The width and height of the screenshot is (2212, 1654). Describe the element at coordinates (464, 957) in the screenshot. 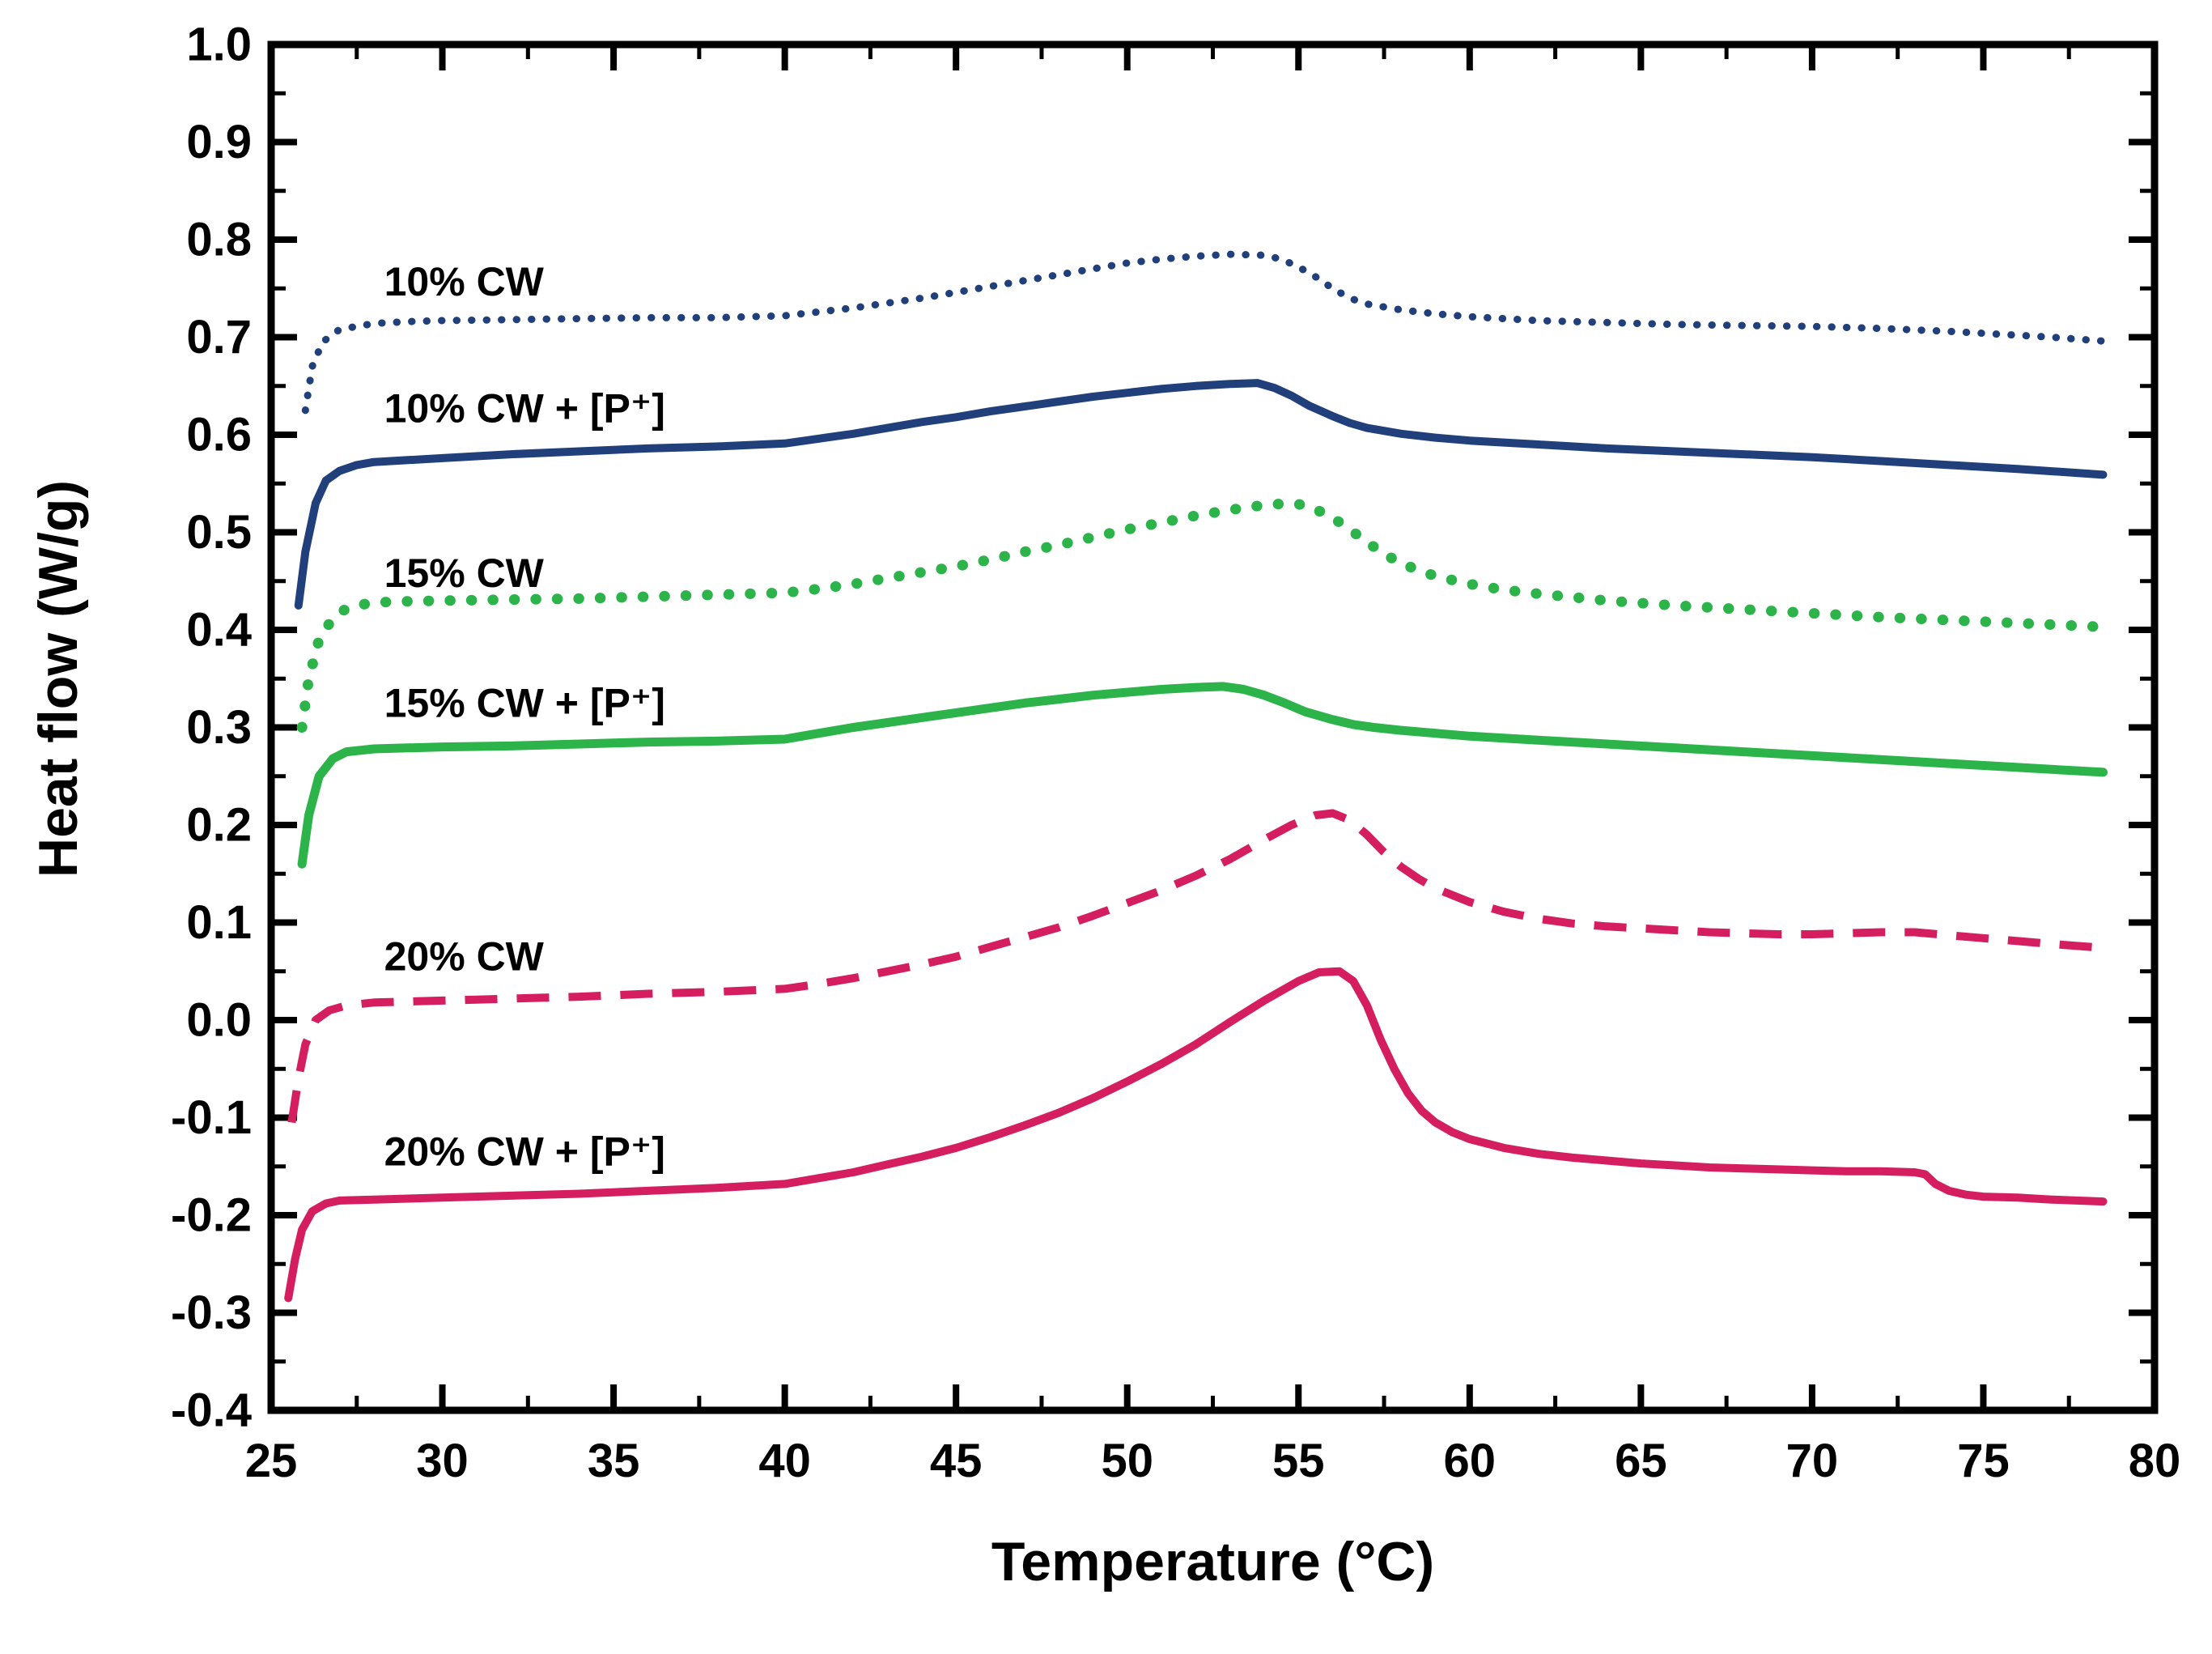

I see `series-label-4: 20% CW` at that location.